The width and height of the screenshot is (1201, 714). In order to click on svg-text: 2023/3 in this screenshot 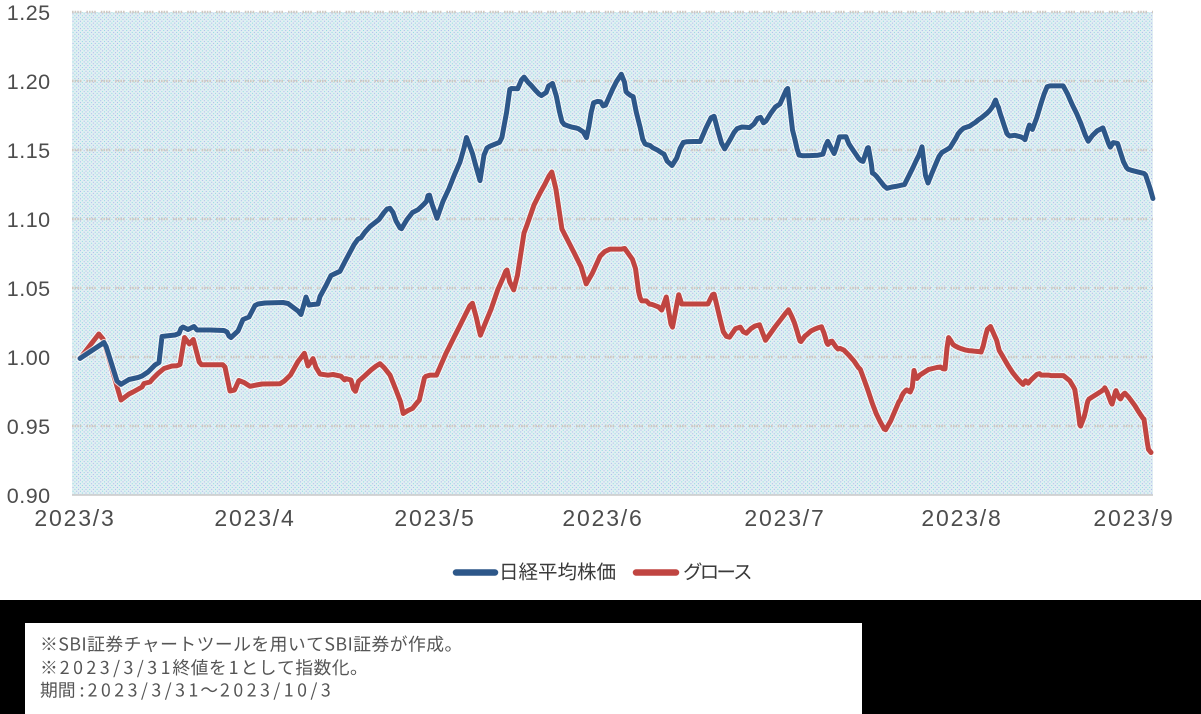, I will do `click(74, 518)`.